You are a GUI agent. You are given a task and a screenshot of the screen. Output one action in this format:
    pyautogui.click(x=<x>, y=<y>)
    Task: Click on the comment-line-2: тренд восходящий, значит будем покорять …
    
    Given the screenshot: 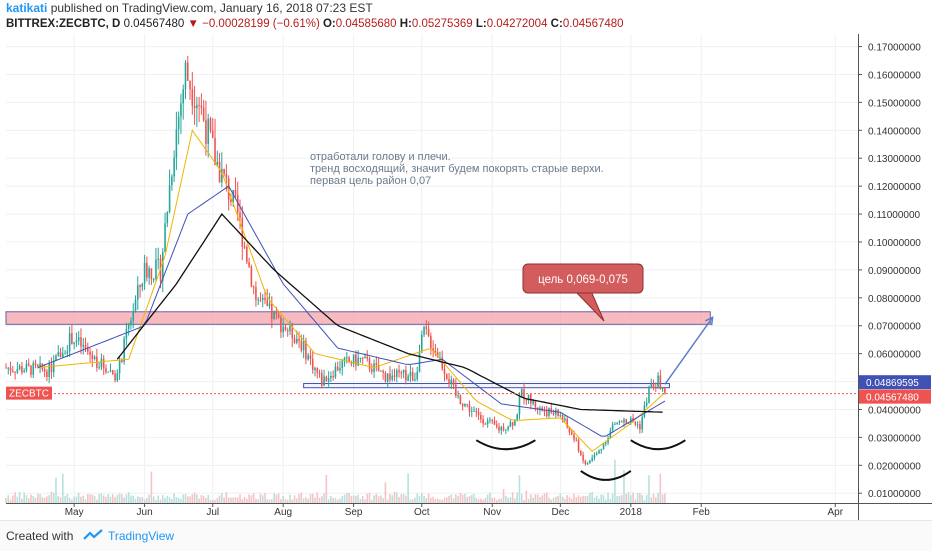 What is the action you would take?
    pyautogui.click(x=457, y=169)
    